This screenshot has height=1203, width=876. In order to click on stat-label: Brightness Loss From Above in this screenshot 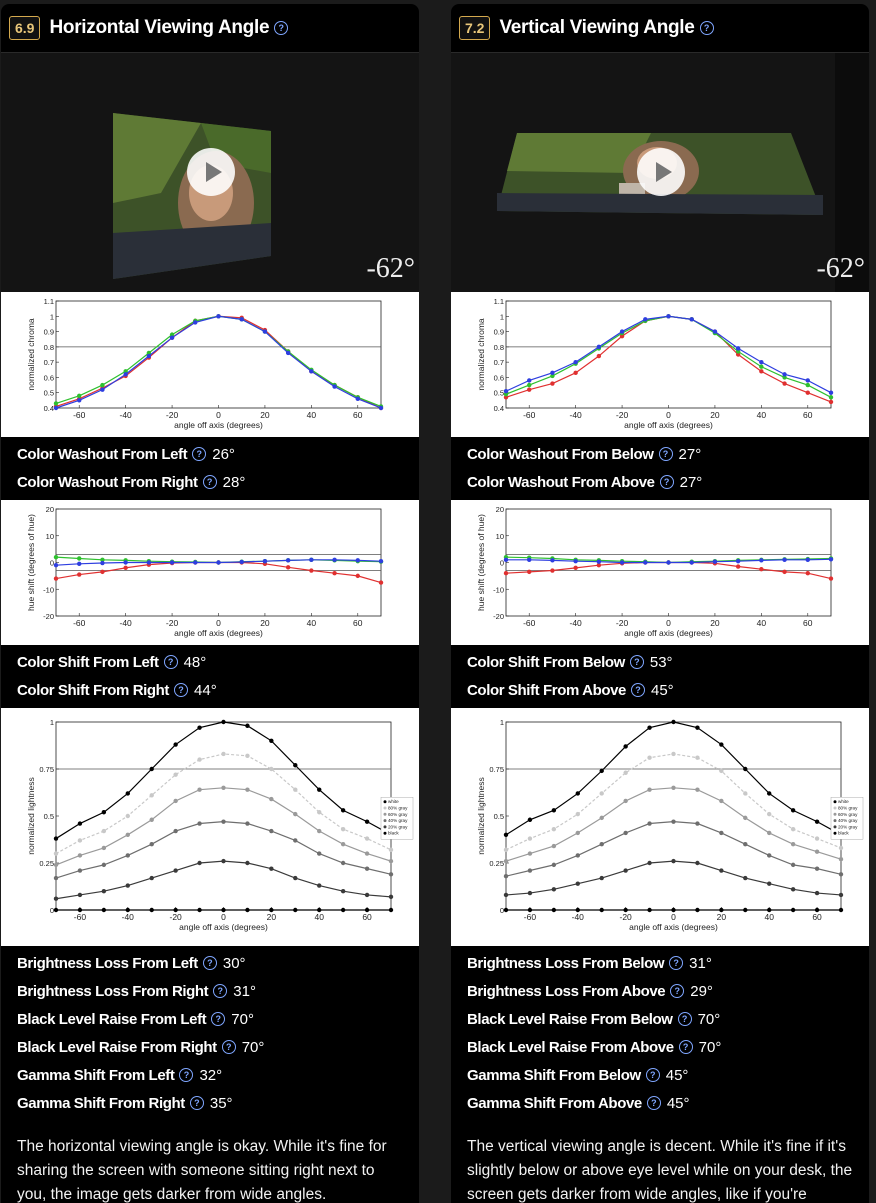, I will do `click(566, 991)`.